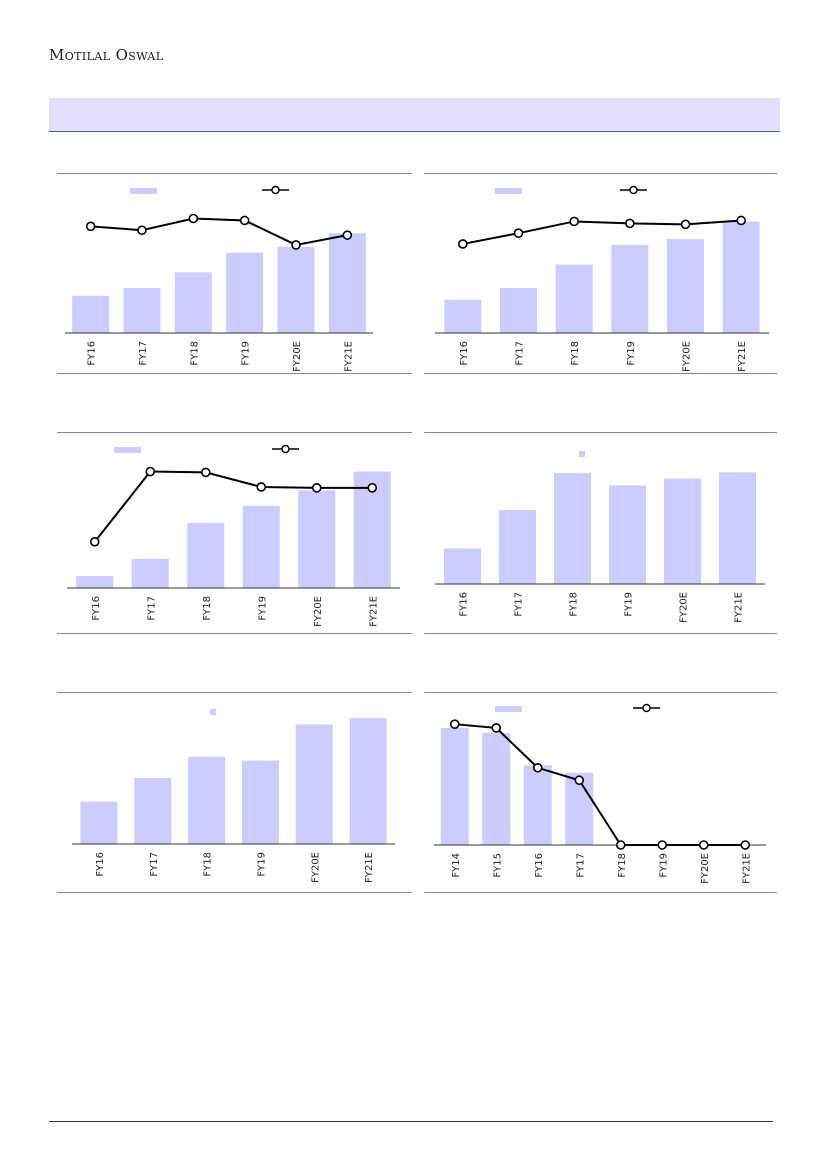  Describe the element at coordinates (219, 278) in the screenshot. I see `chart-1: FY16 FY17 FY18 FY19 FY20E FY21E` at that location.